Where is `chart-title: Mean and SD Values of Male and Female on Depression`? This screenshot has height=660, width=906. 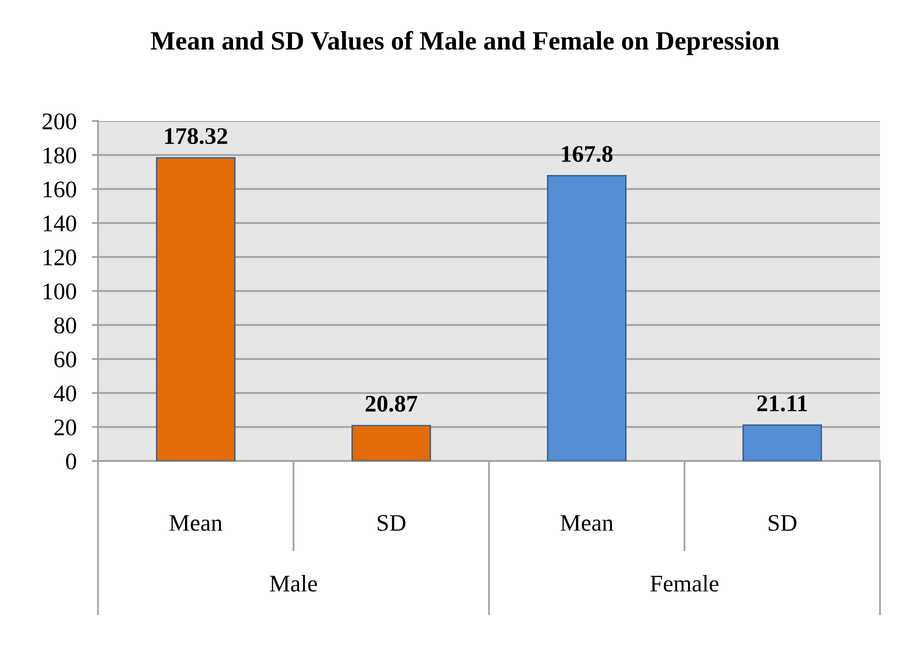 chart-title: Mean and SD Values of Male and Female on Depression is located at coordinates (465, 43).